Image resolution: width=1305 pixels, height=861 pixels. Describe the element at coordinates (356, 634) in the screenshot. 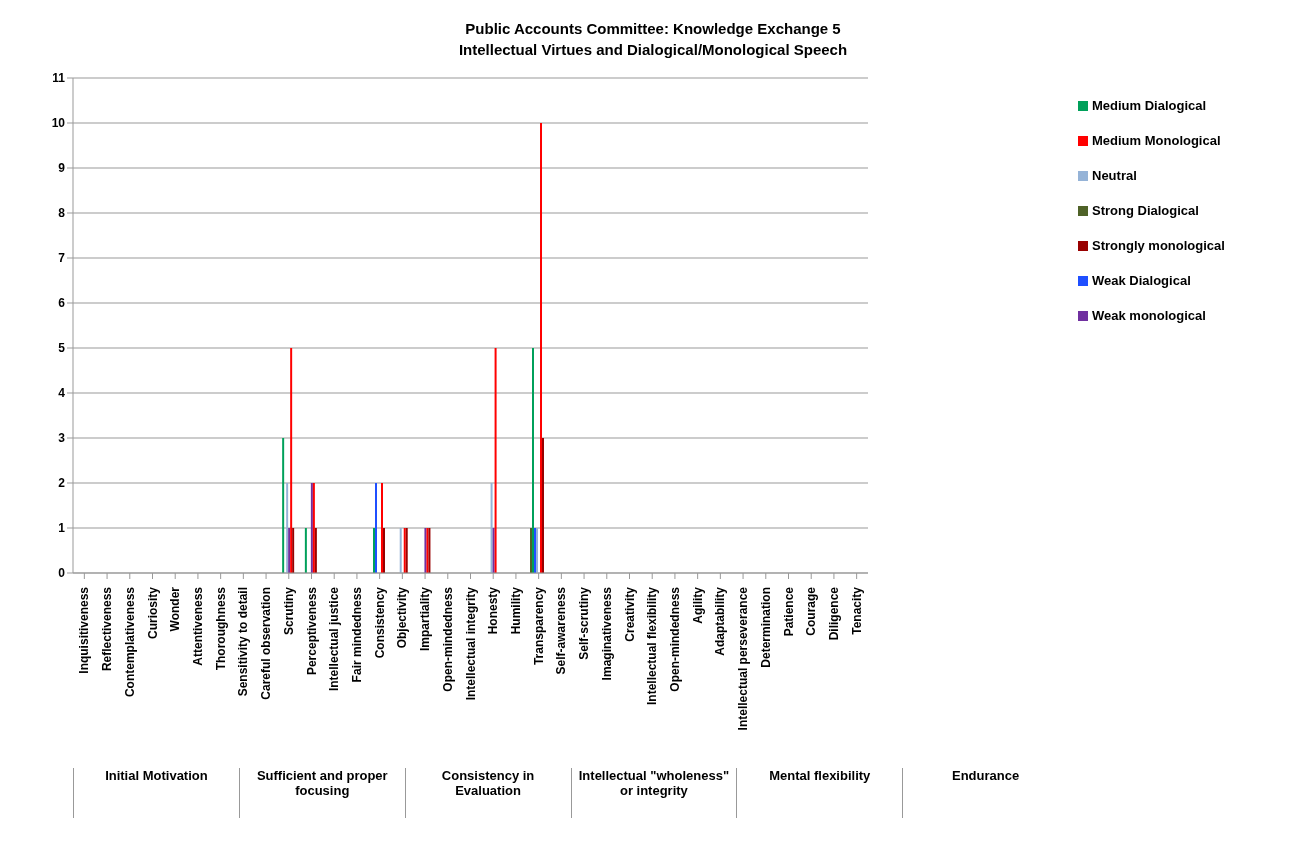

I see `x-tick-label: Fair mindedness` at that location.